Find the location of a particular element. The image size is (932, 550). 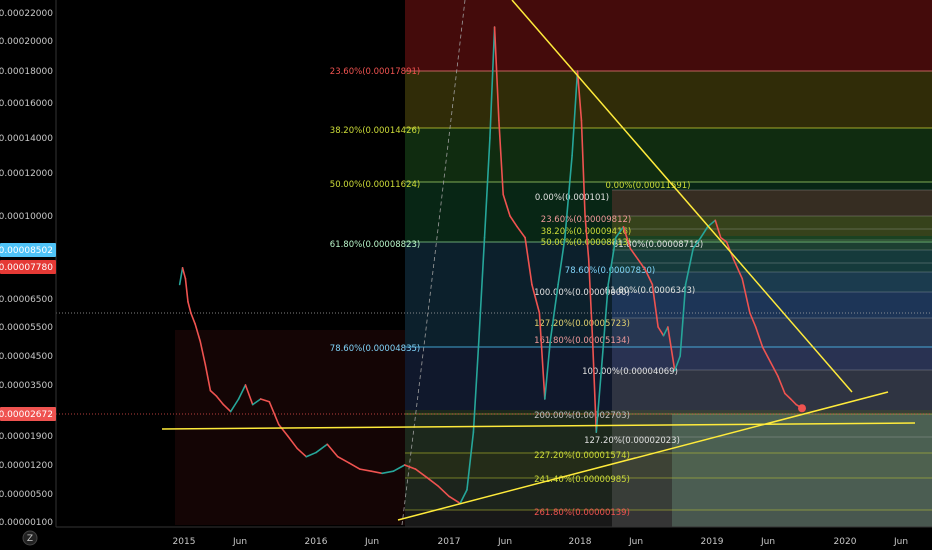

price-badge is located at coordinates (28, 250).